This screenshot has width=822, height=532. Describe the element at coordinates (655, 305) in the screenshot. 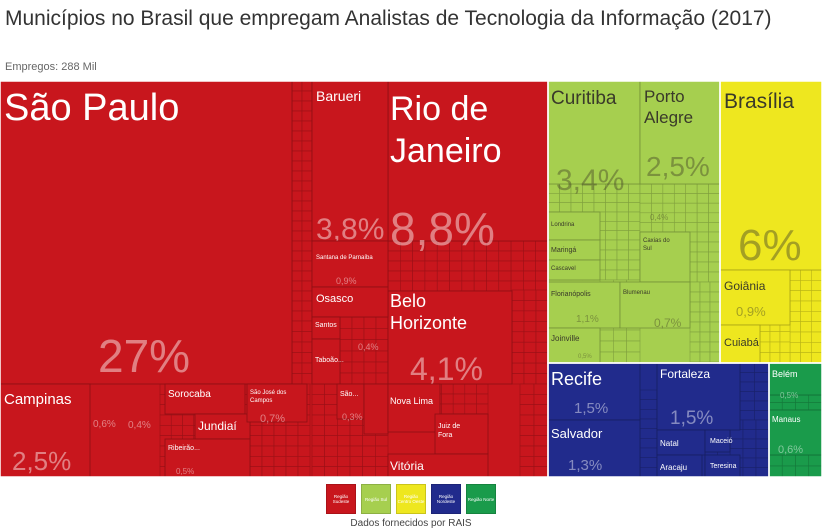

I see `city-cell-blumenau` at that location.